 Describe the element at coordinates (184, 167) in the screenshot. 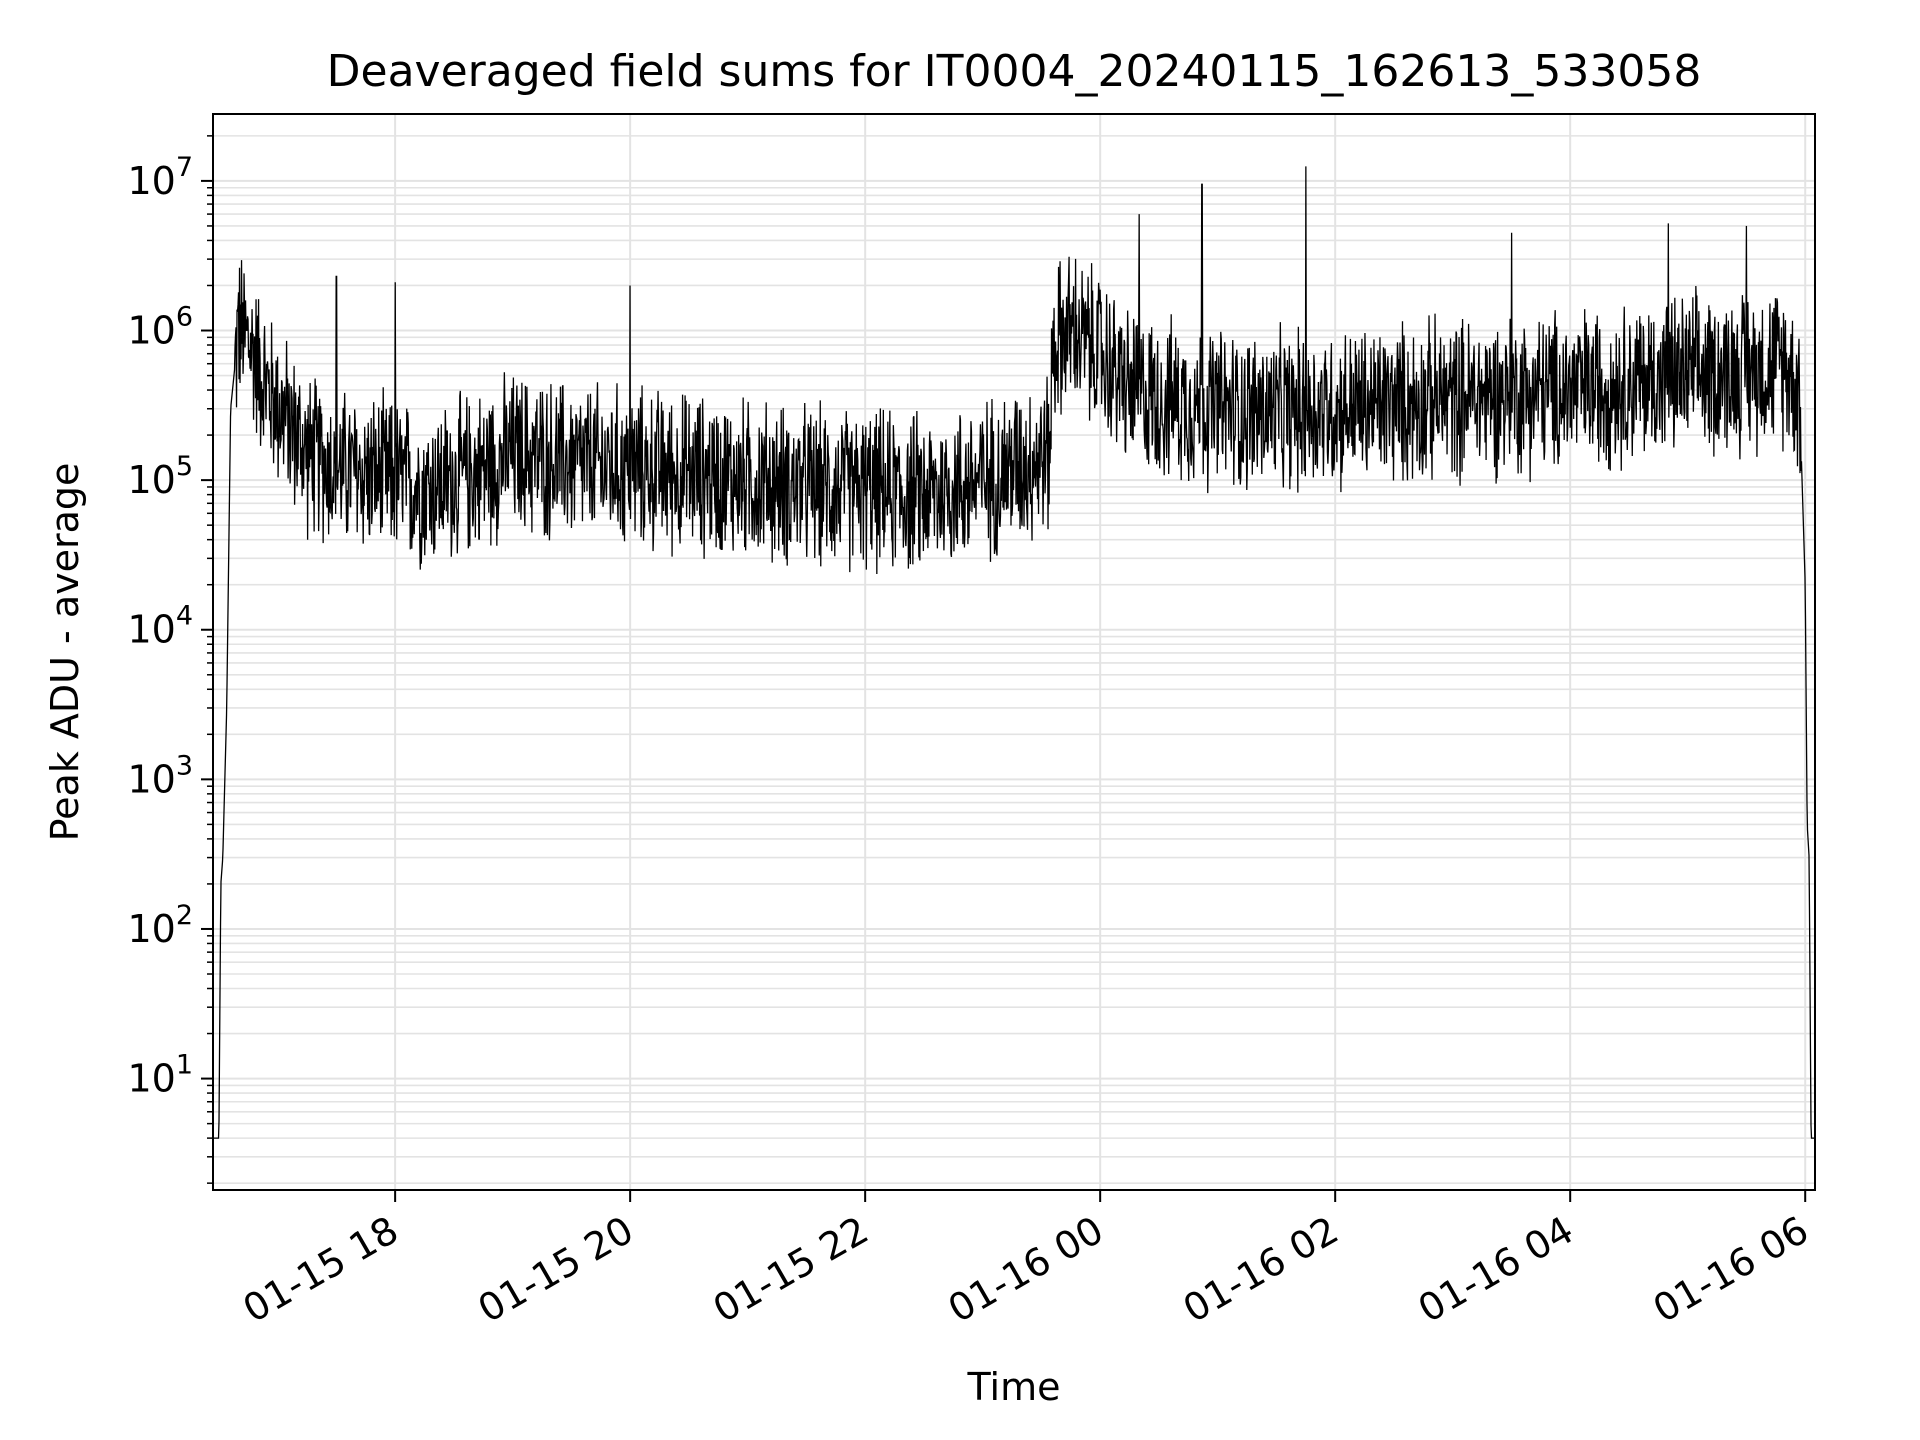

I see `y-tick-exponent: 7` at that location.